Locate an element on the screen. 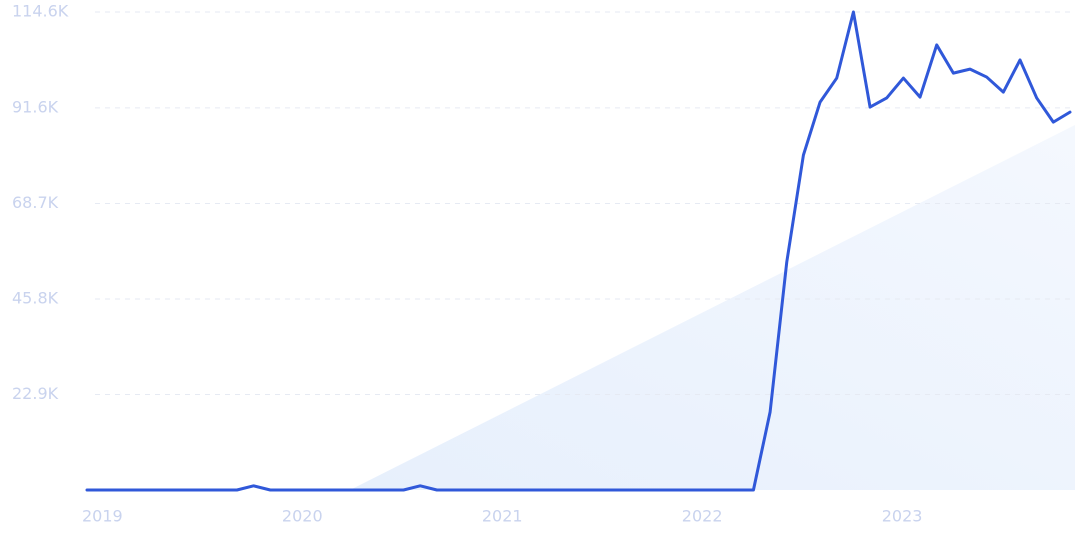 Image resolution: width=1075 pixels, height=541 pixels. y-tick-label: 91.6K is located at coordinates (35, 106).